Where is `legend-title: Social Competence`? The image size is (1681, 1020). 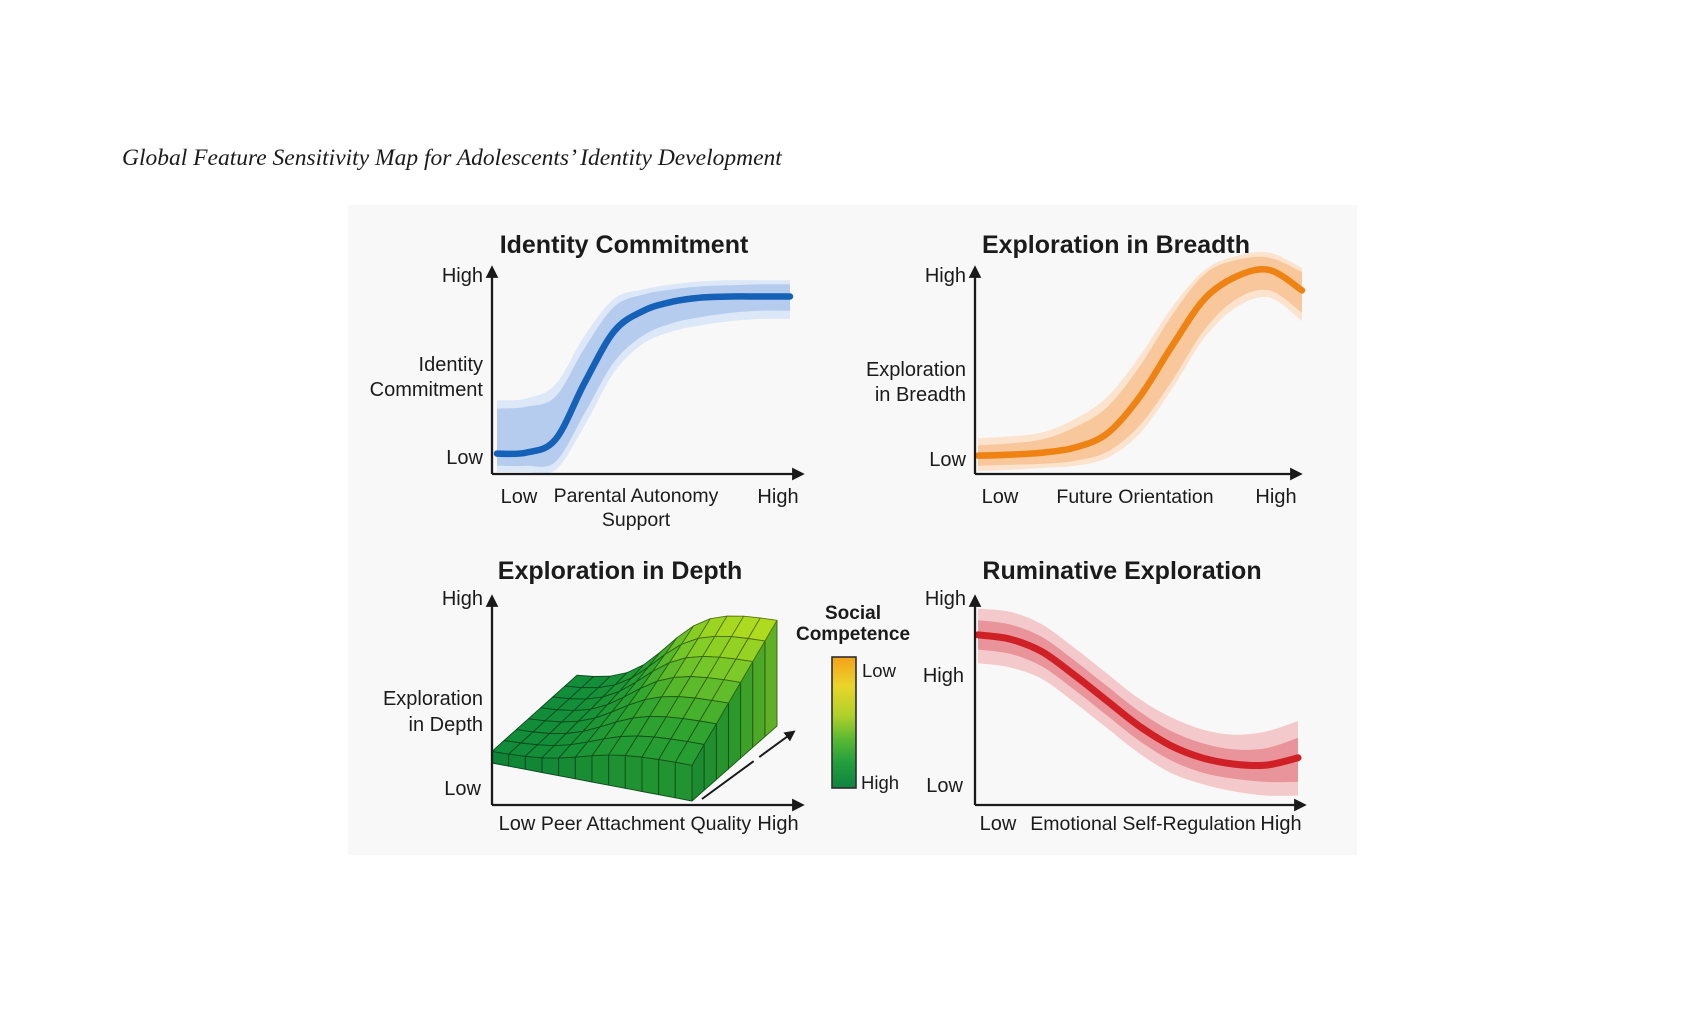
legend-title: Social Competence is located at coordinates (853, 624).